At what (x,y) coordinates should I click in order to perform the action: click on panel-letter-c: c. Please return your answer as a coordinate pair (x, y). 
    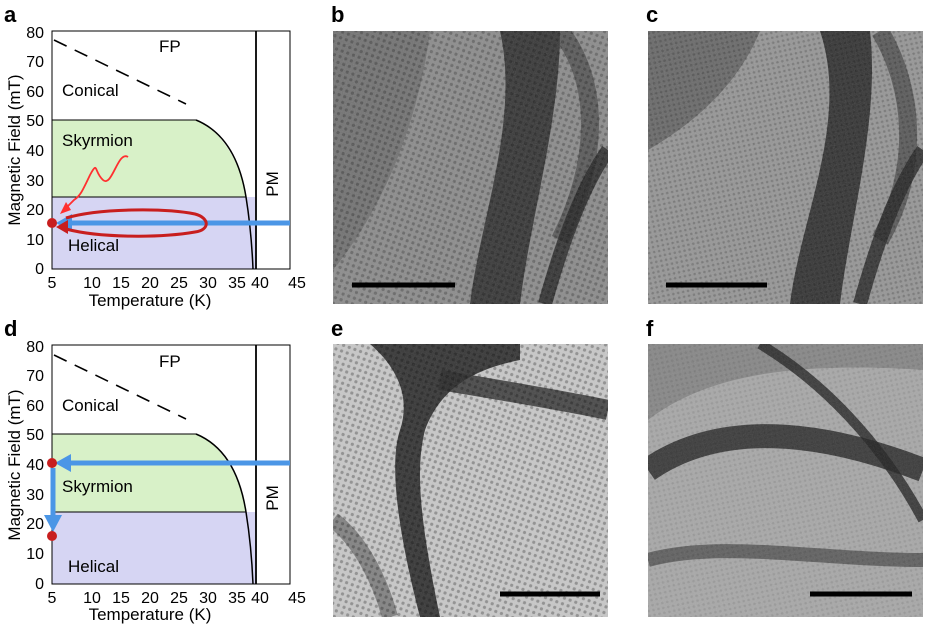
    Looking at the image, I should click on (652, 14).